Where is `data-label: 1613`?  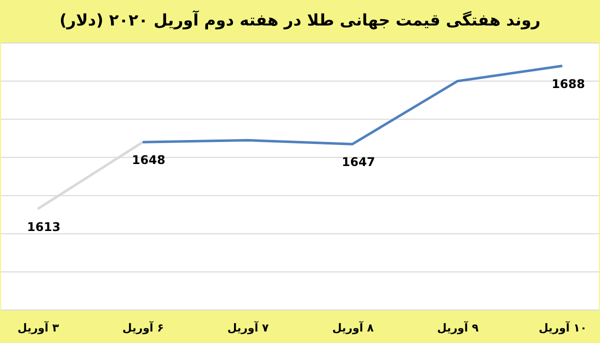 data-label: 1613 is located at coordinates (43, 227).